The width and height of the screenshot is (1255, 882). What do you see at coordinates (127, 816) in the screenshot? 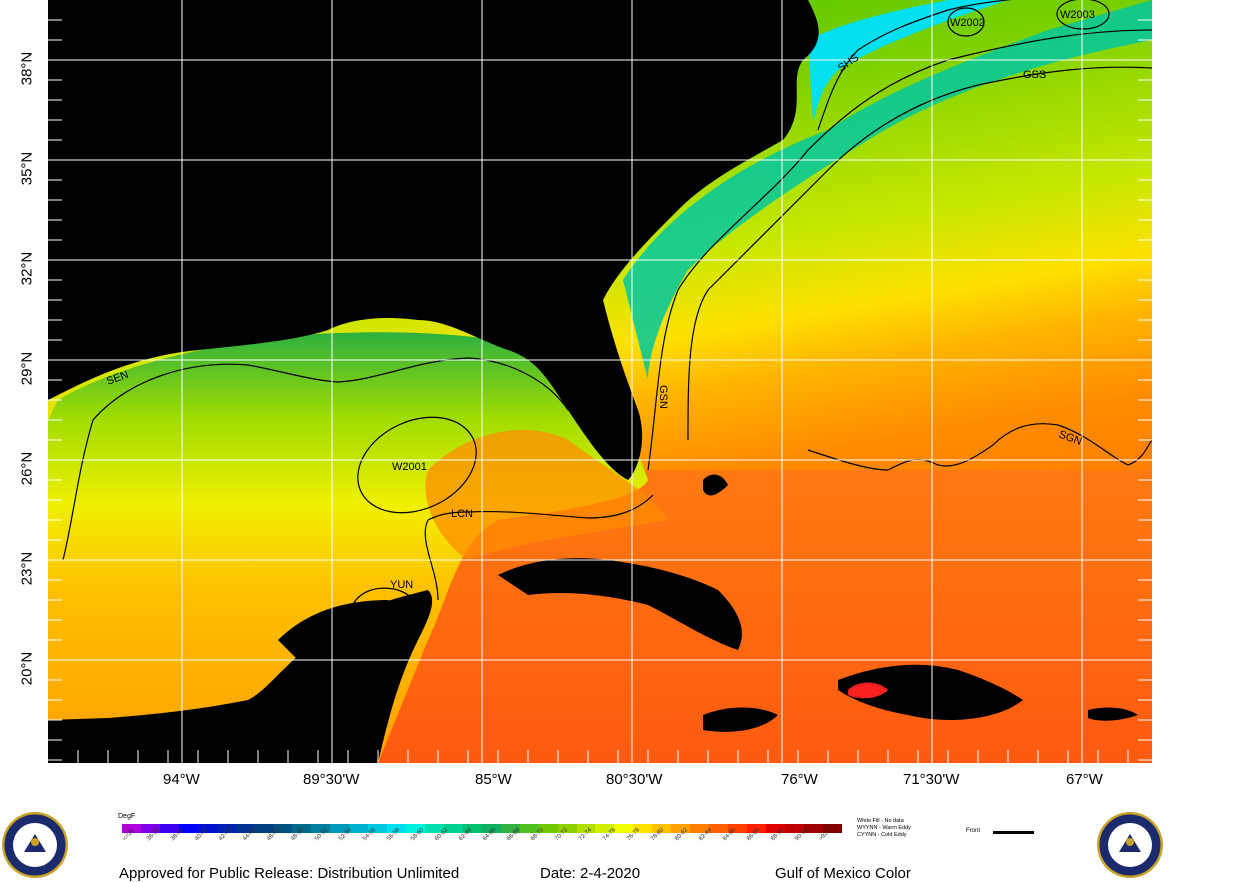
I see `legend-unit: DegF` at bounding box center [127, 816].